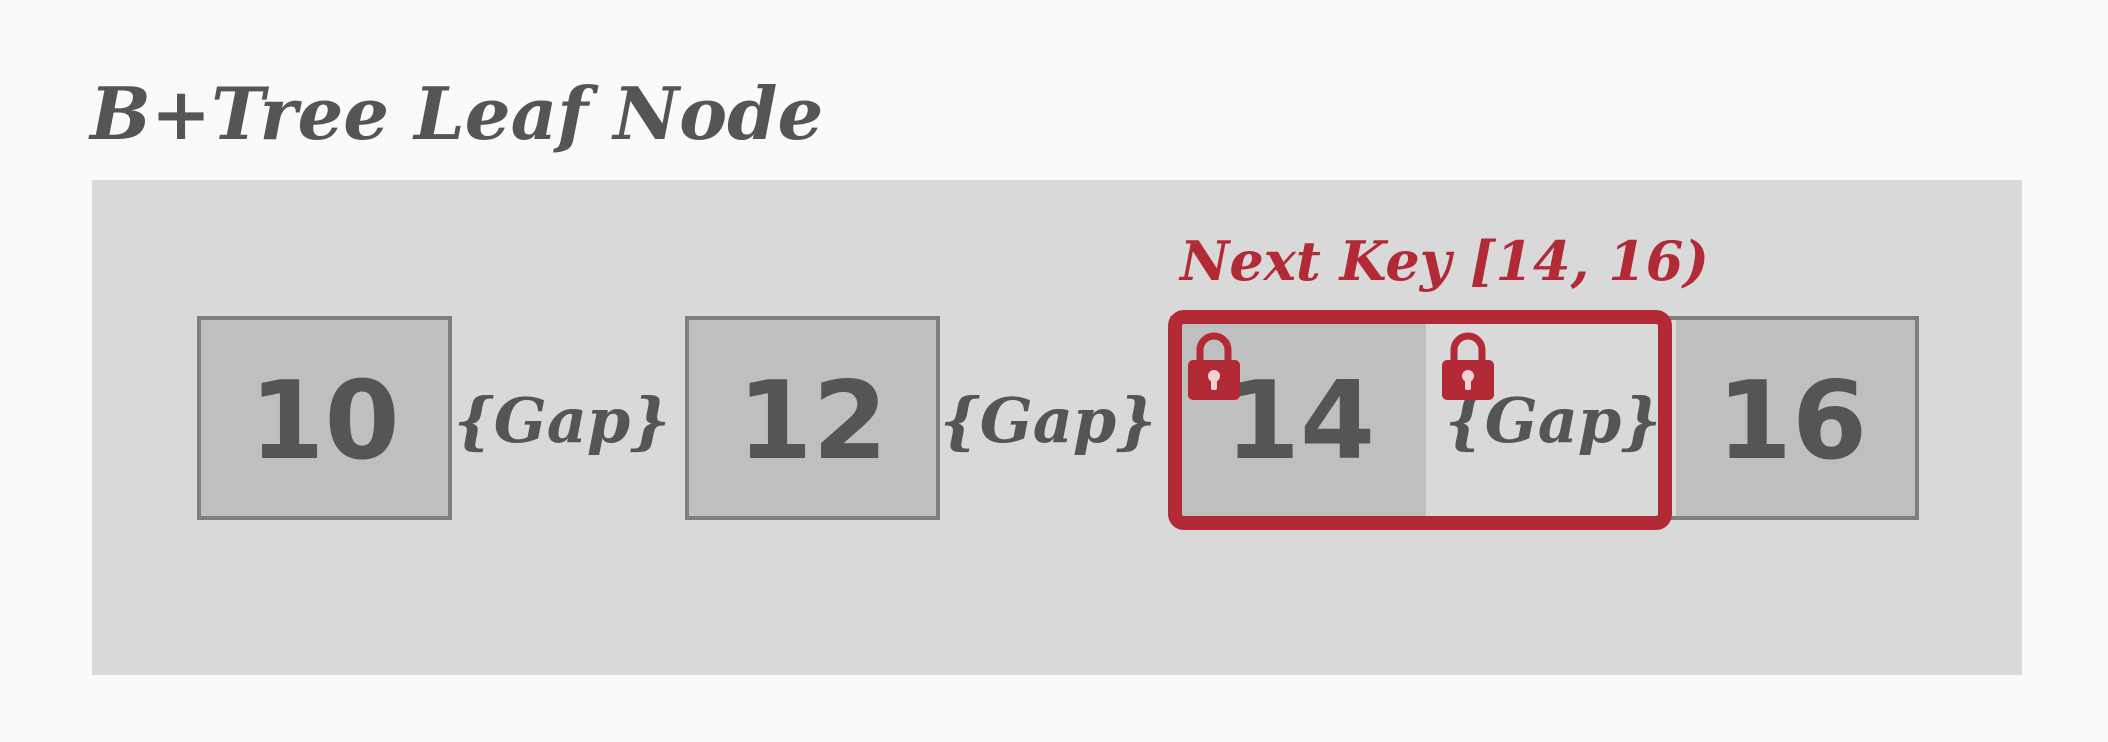 Image resolution: width=2108 pixels, height=742 pixels. I want to click on key-box: 10, so click(324, 418).